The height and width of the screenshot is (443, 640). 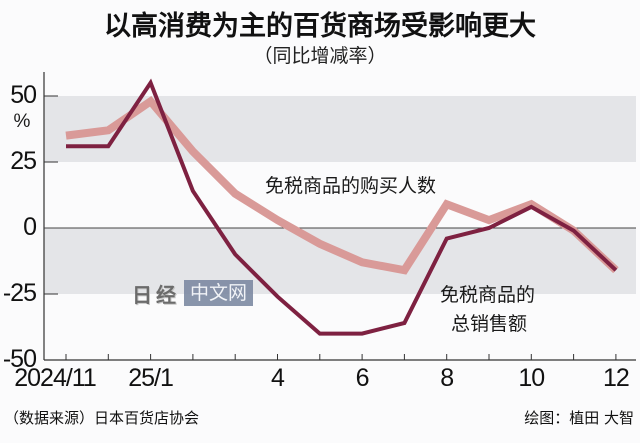 What do you see at coordinates (616, 378) in the screenshot?
I see `x-tick-label: 12` at bounding box center [616, 378].